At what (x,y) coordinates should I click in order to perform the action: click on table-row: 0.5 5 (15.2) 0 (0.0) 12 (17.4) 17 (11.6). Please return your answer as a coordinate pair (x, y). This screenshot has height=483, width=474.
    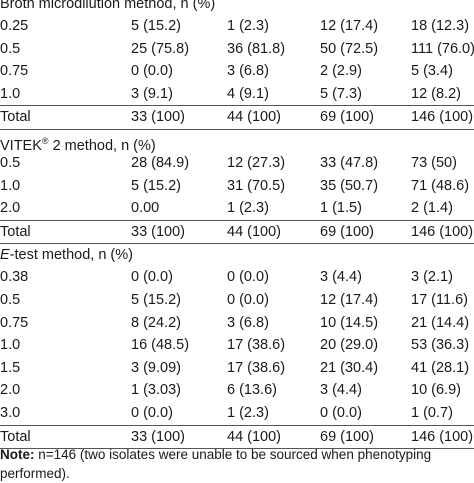
    Looking at the image, I should click on (237, 300).